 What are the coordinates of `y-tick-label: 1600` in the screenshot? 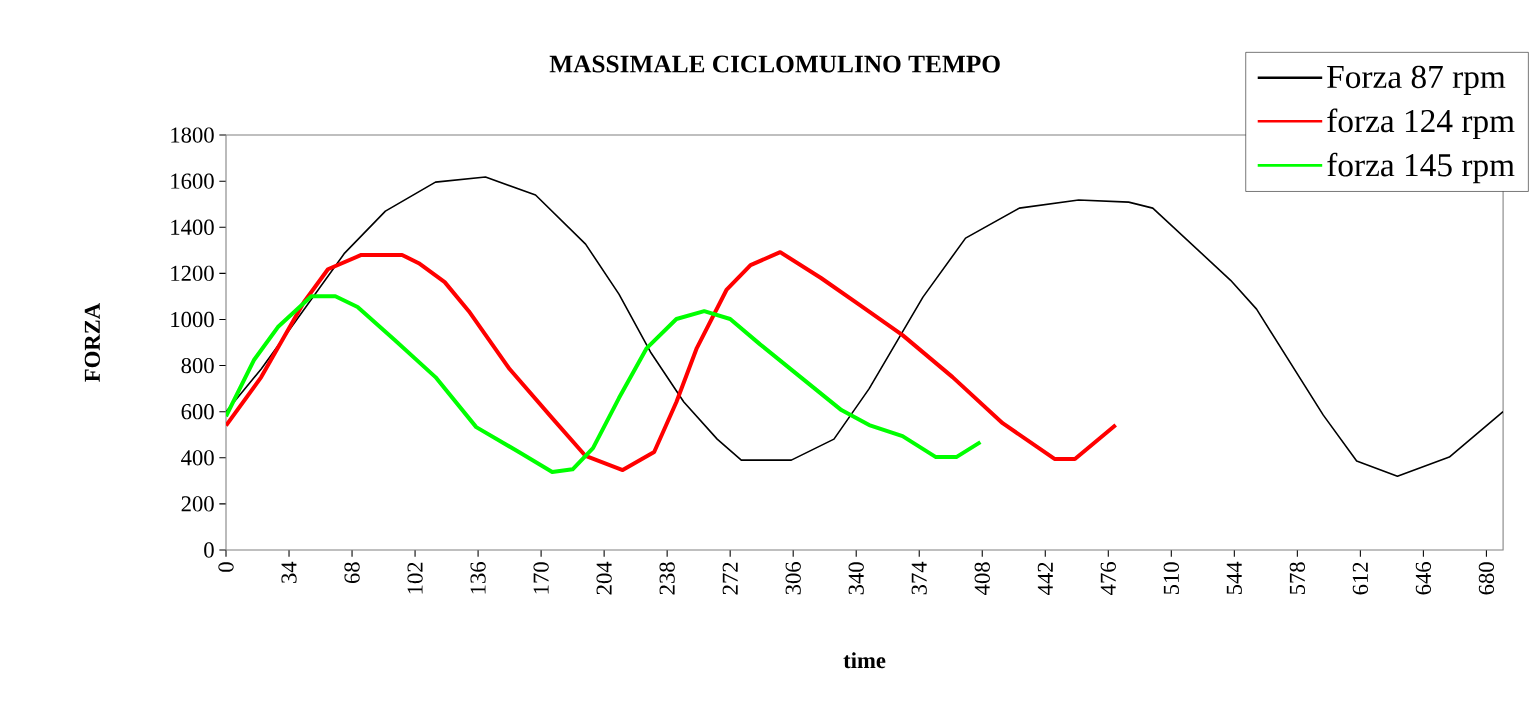 It's located at (192, 181).